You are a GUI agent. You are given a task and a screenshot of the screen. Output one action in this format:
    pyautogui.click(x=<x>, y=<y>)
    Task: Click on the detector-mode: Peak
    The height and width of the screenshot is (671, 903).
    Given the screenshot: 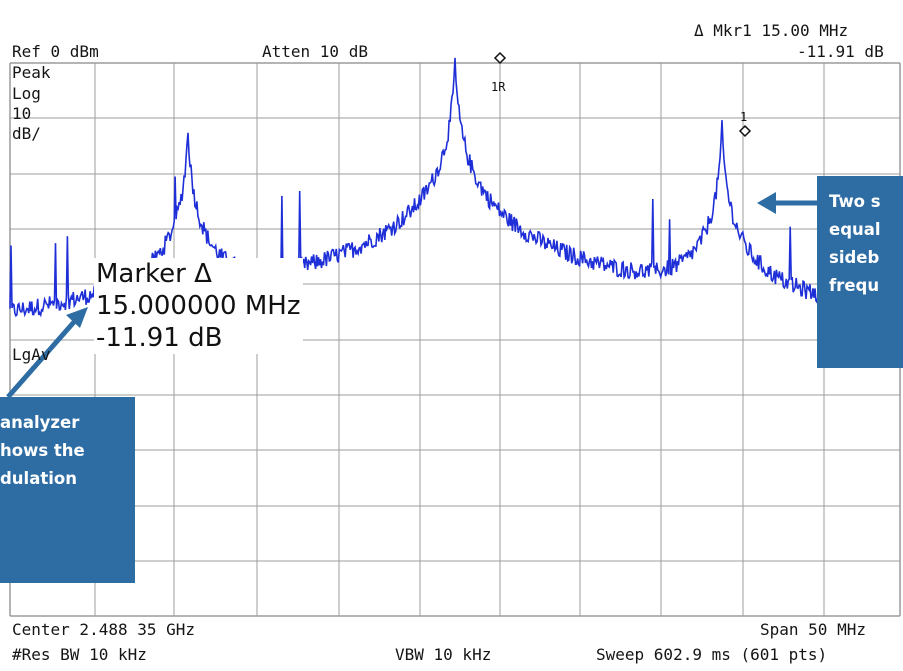 What is the action you would take?
    pyautogui.click(x=31, y=72)
    